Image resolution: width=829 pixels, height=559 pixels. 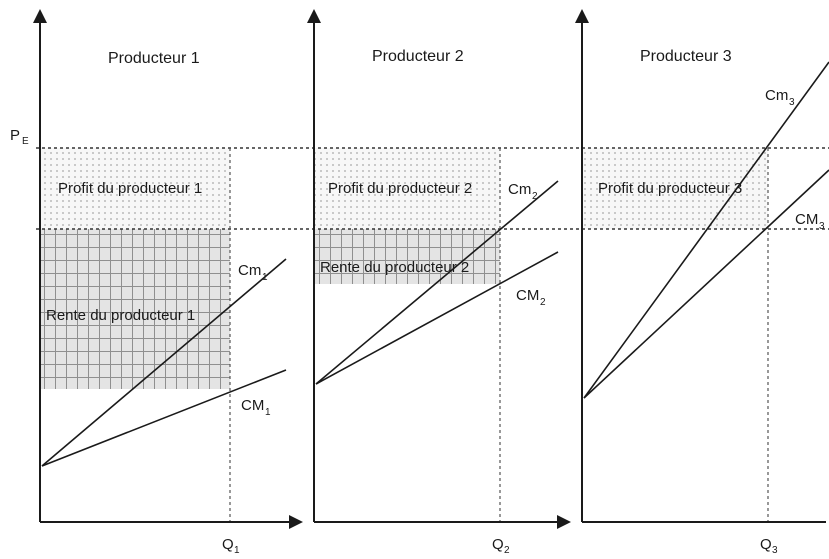 I want to click on rente-label-2: Rente du producteur 2, so click(x=394, y=267).